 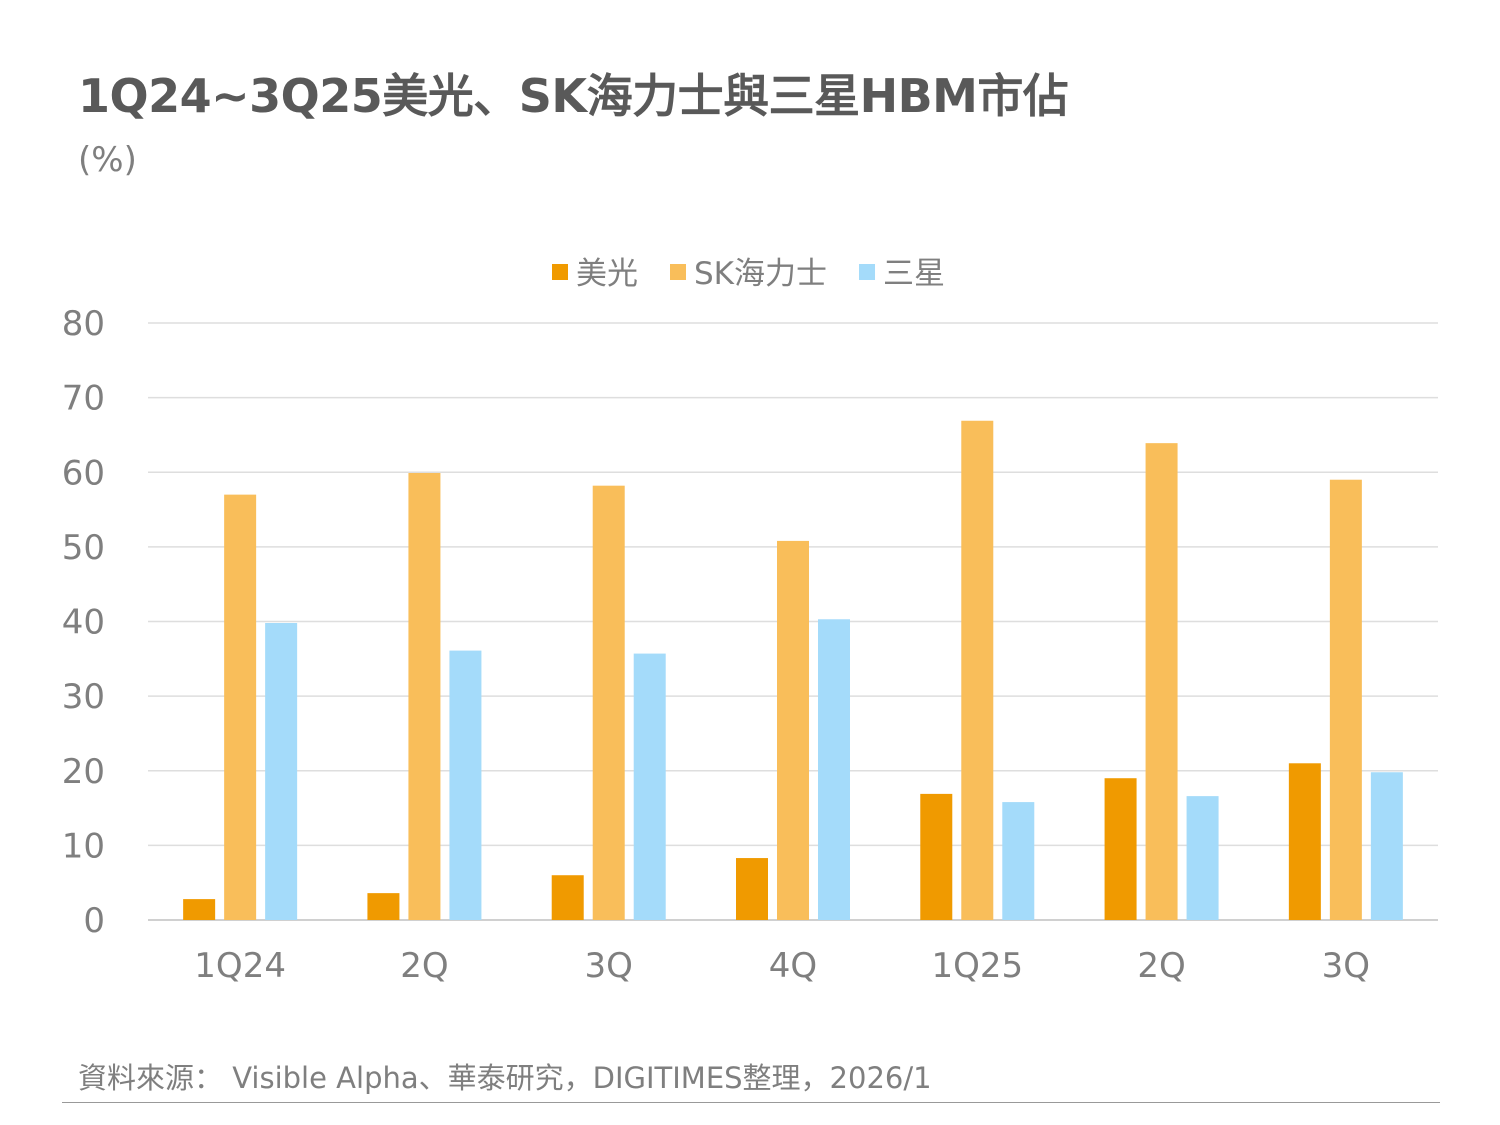 I want to click on y-tick-label: 0, so click(x=94, y=921).